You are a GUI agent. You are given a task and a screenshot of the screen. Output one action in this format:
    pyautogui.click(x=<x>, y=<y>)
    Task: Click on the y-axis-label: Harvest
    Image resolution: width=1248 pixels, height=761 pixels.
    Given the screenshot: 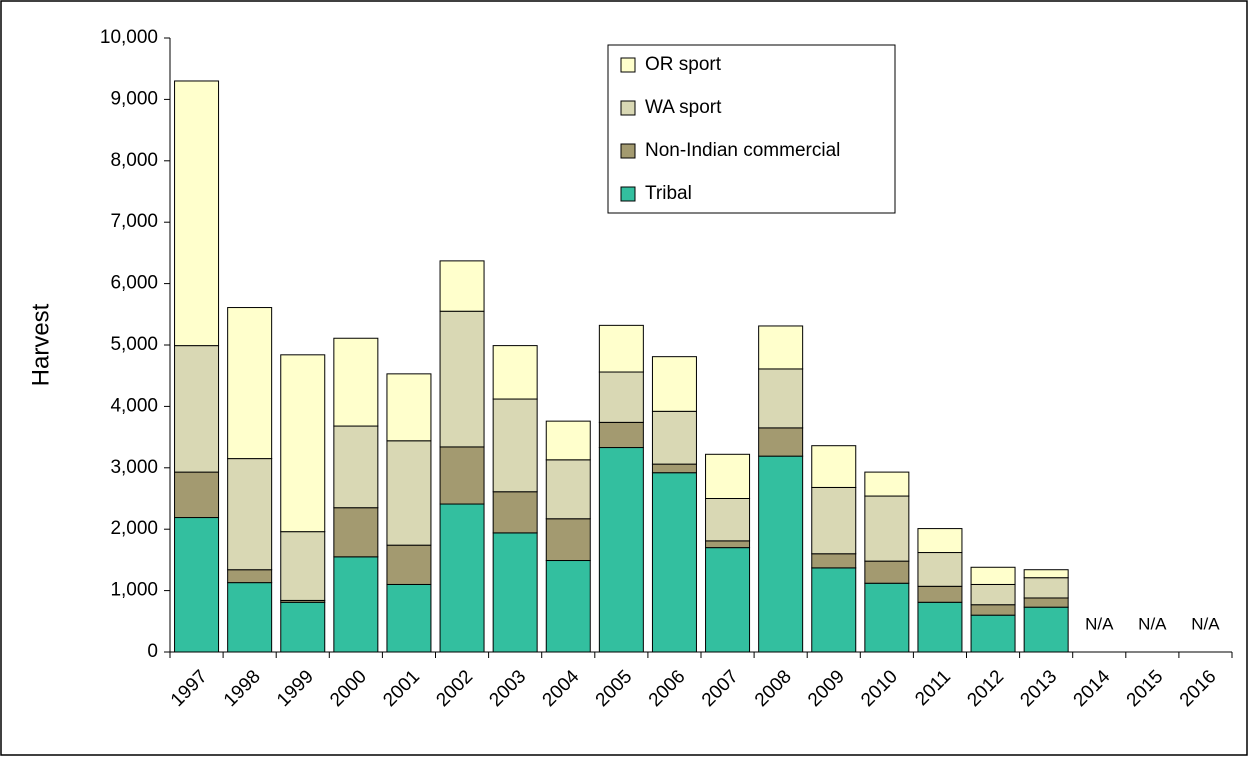 What is the action you would take?
    pyautogui.click(x=40, y=344)
    